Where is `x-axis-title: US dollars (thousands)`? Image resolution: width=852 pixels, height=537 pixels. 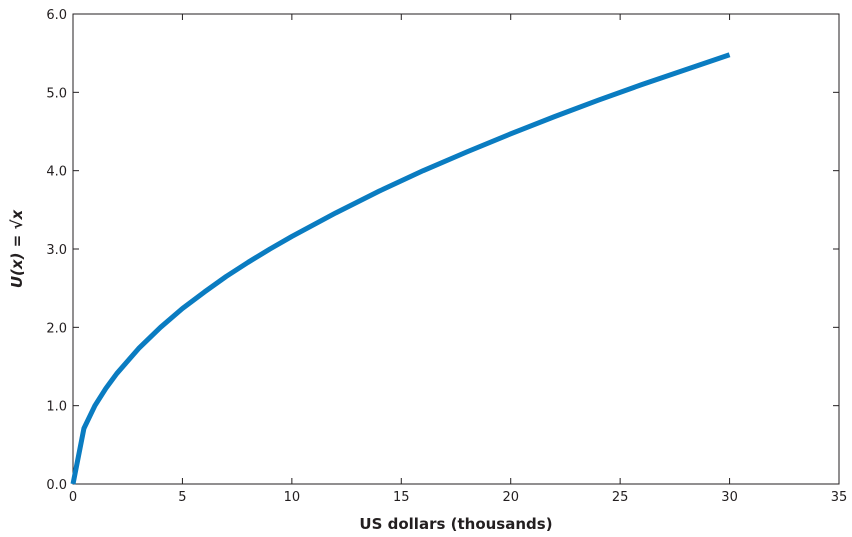
x-axis-title: US dollars (thousands) is located at coordinates (455, 524).